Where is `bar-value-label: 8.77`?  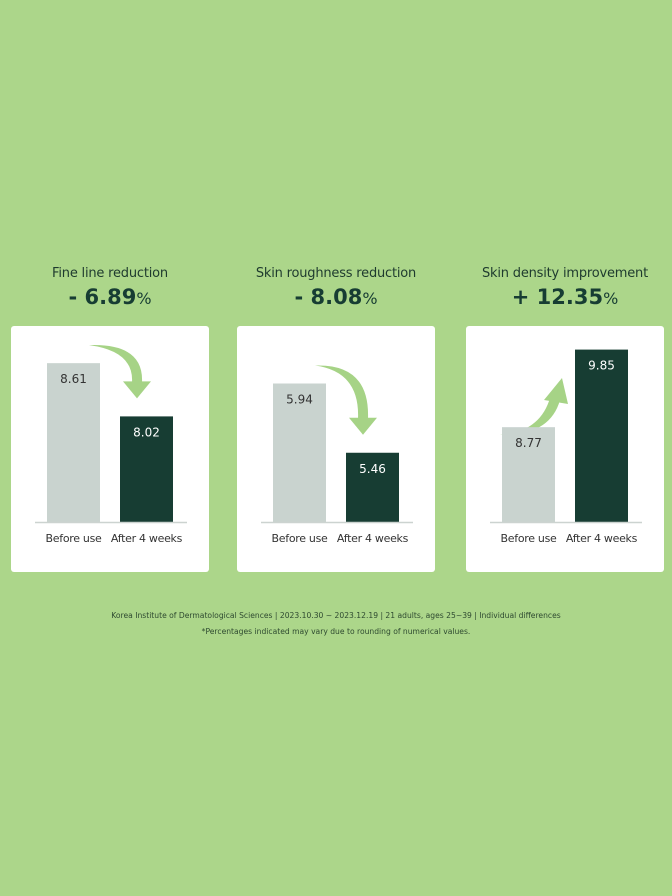 bar-value-label: 8.77 is located at coordinates (528, 443).